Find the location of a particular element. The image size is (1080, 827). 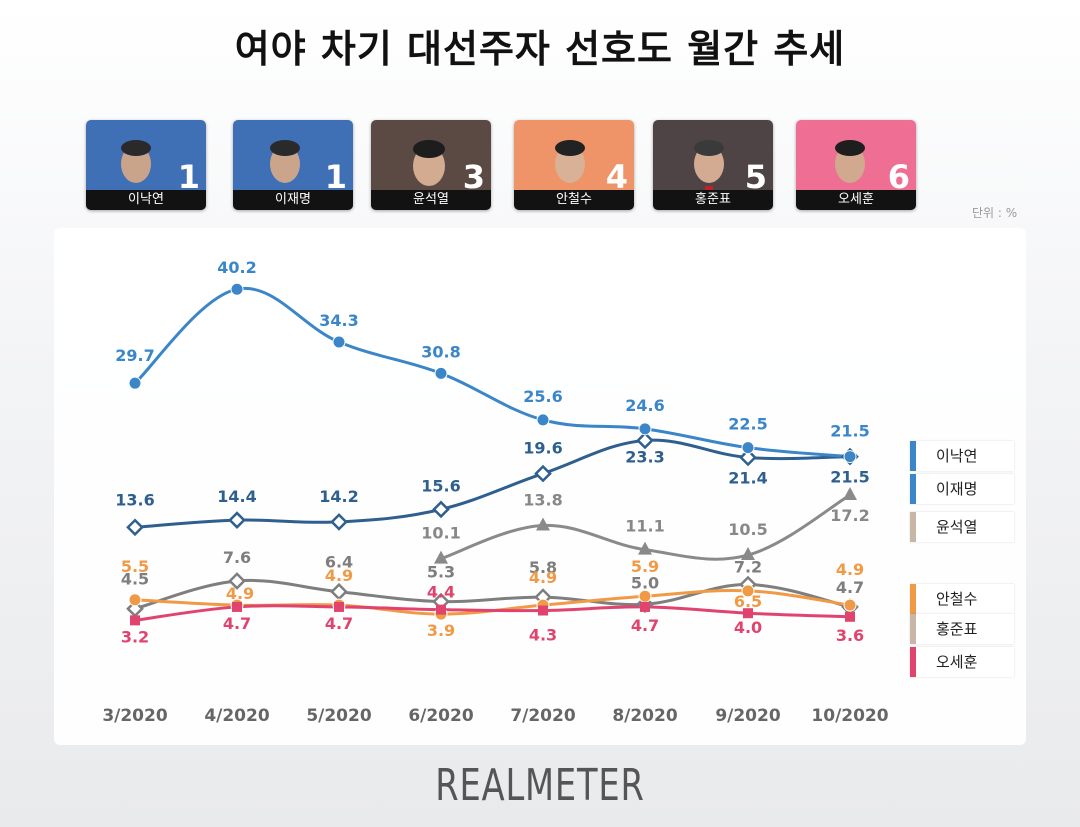

data-label: 13.8 is located at coordinates (542, 499).